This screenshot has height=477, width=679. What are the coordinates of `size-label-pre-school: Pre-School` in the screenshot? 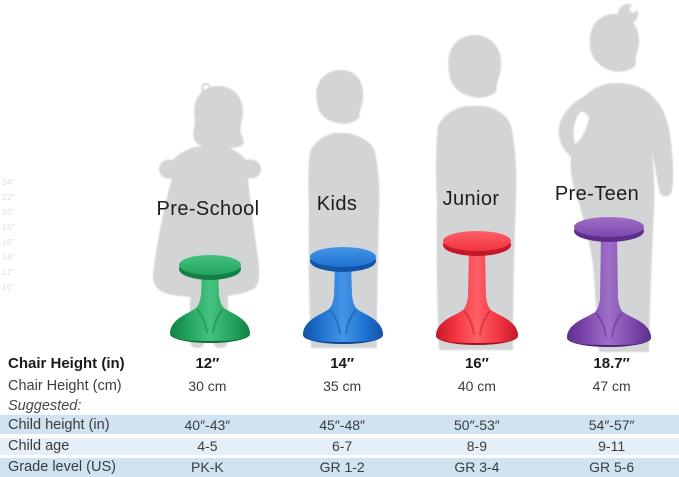 It's located at (208, 209).